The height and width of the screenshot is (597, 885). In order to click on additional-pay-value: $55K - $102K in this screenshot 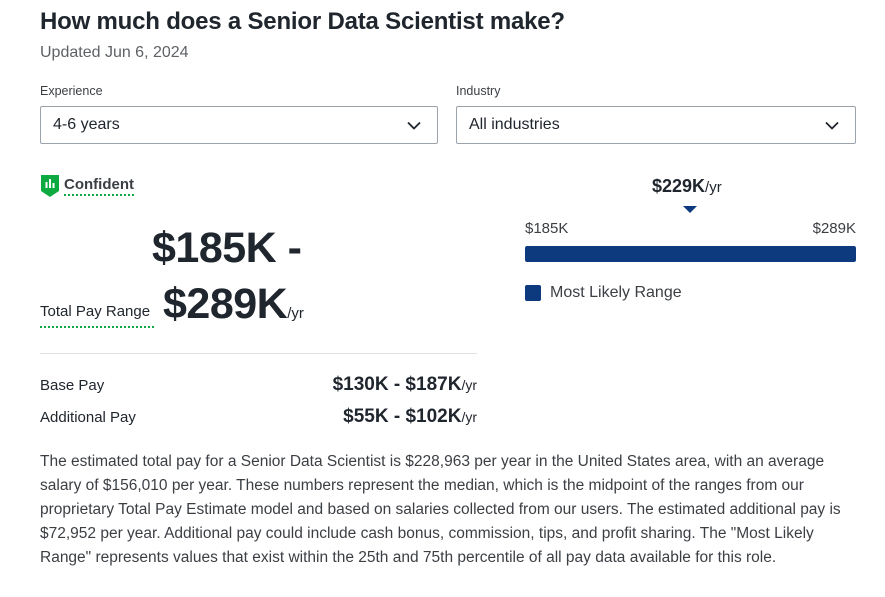, I will do `click(402, 416)`.